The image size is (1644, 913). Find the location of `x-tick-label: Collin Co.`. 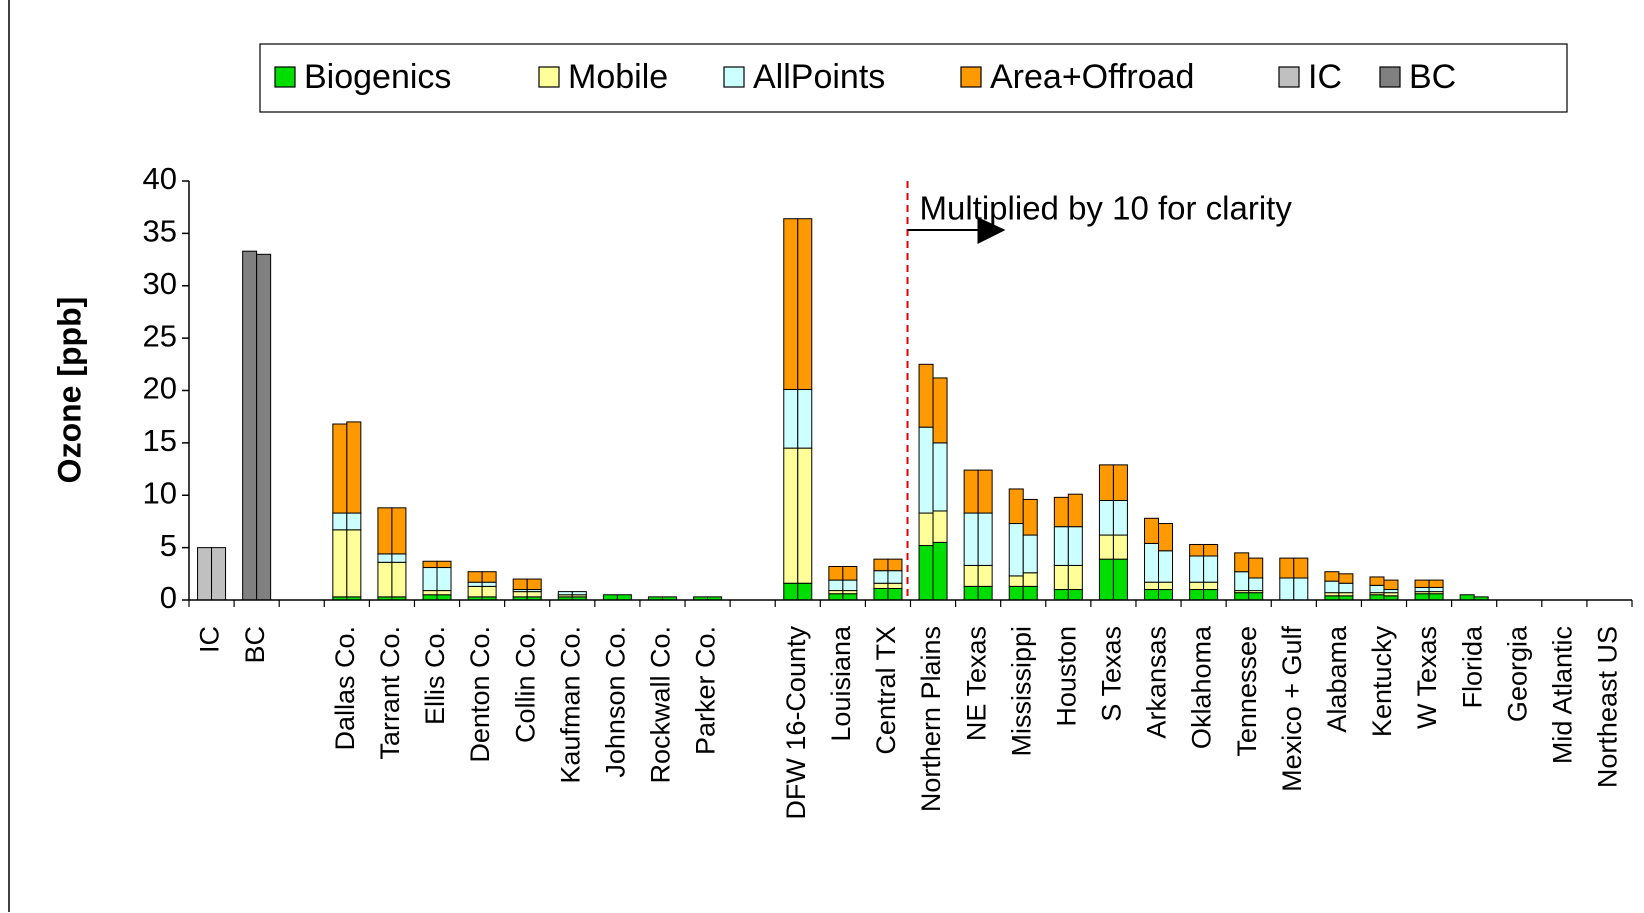

x-tick-label: Collin Co. is located at coordinates (525, 684).